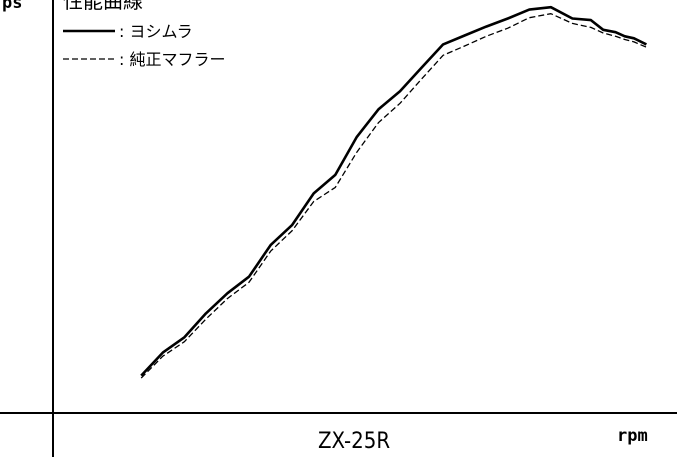  I want to click on legend: : ヨシムラ : 純正マフラー, so click(144, 45).